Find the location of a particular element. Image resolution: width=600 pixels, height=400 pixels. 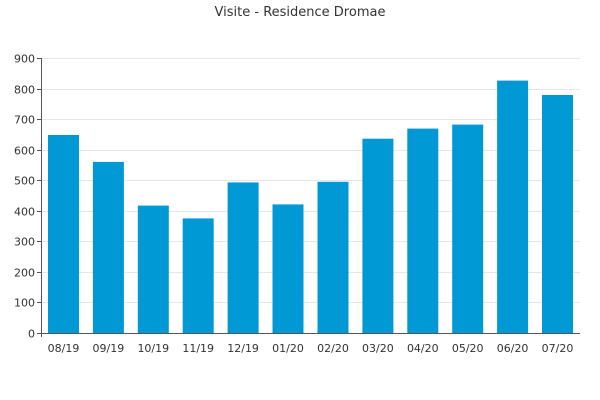

y-tick-label: 200 is located at coordinates (24, 273).